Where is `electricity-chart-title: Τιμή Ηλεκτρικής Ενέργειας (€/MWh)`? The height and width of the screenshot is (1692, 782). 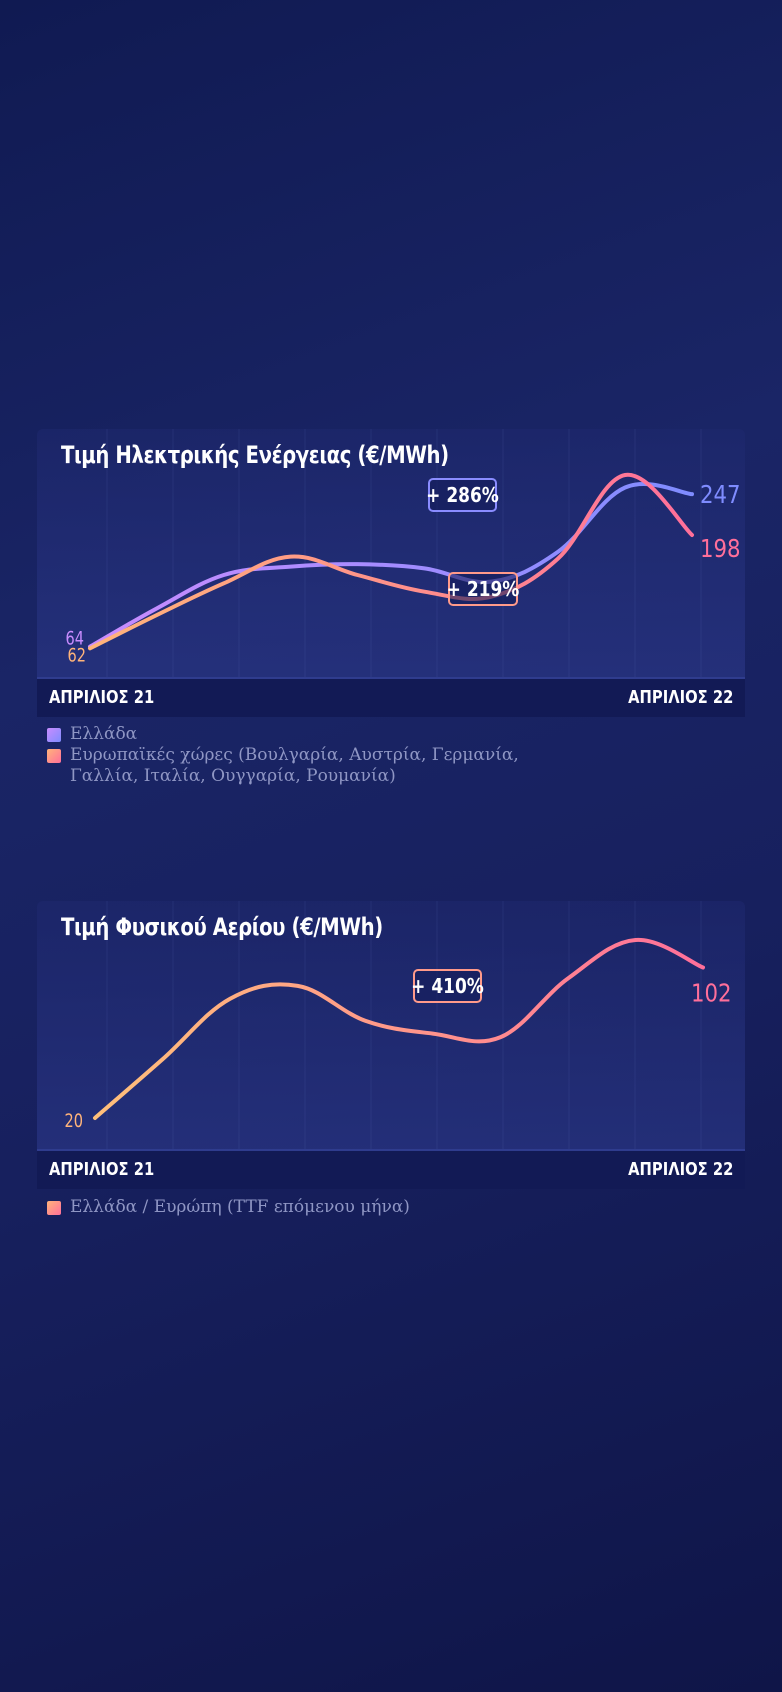
electricity-chart-title: Τιμή Ηλεκτρικής Ενέργειας (€/MWh) is located at coordinates (255, 455).